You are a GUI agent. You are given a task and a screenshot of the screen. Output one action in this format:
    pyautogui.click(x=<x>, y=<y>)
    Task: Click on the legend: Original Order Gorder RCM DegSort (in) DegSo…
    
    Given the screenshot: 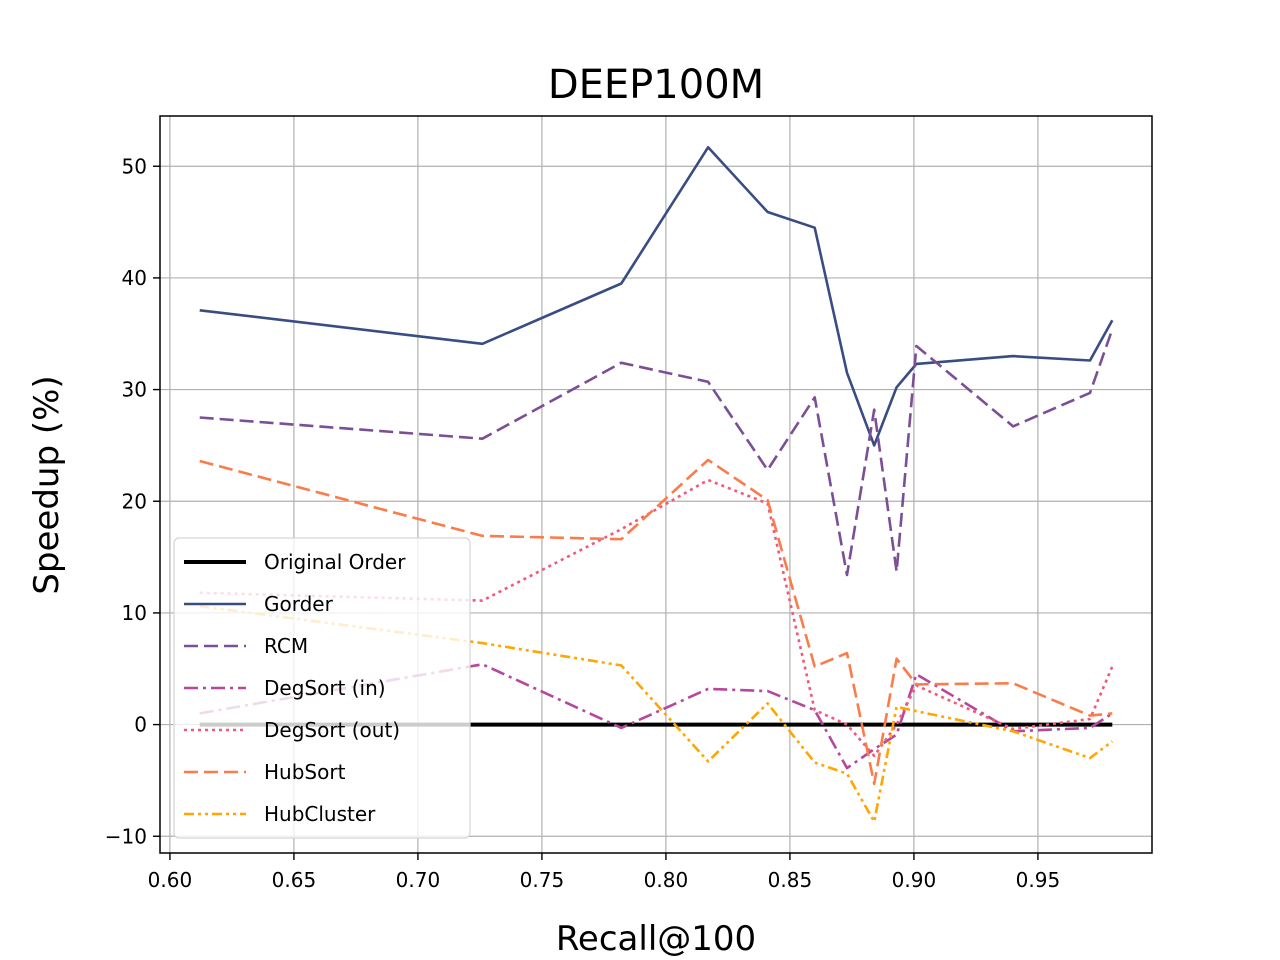 What is the action you would take?
    pyautogui.click(x=322, y=688)
    